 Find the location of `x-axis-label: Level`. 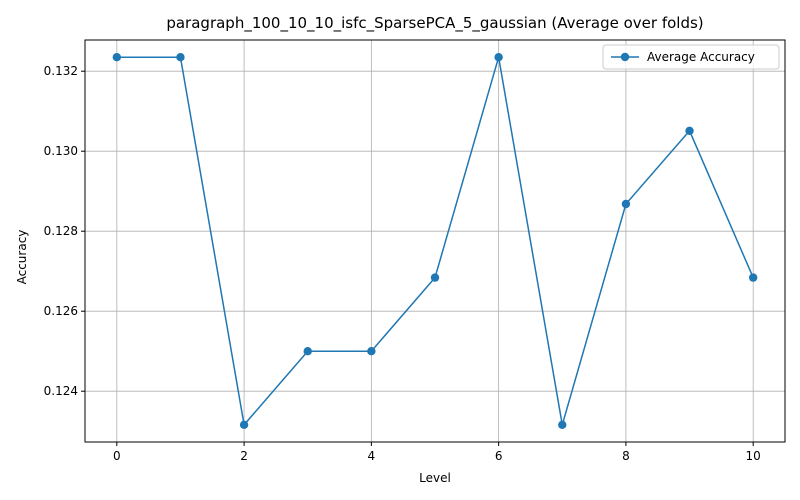

x-axis-label: Level is located at coordinates (435, 478).